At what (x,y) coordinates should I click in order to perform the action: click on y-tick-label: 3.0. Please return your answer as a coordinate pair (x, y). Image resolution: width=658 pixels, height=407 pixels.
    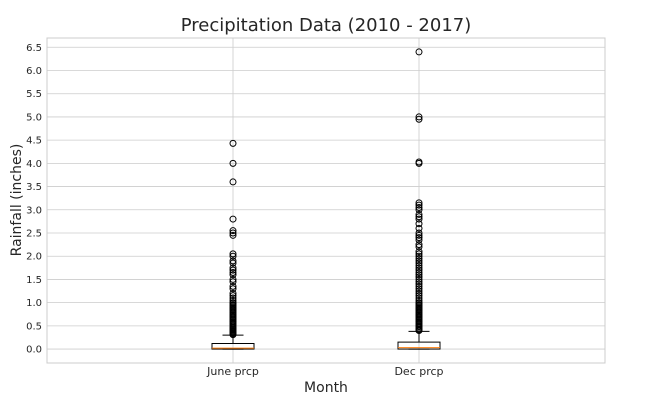
    Looking at the image, I should click on (34, 210).